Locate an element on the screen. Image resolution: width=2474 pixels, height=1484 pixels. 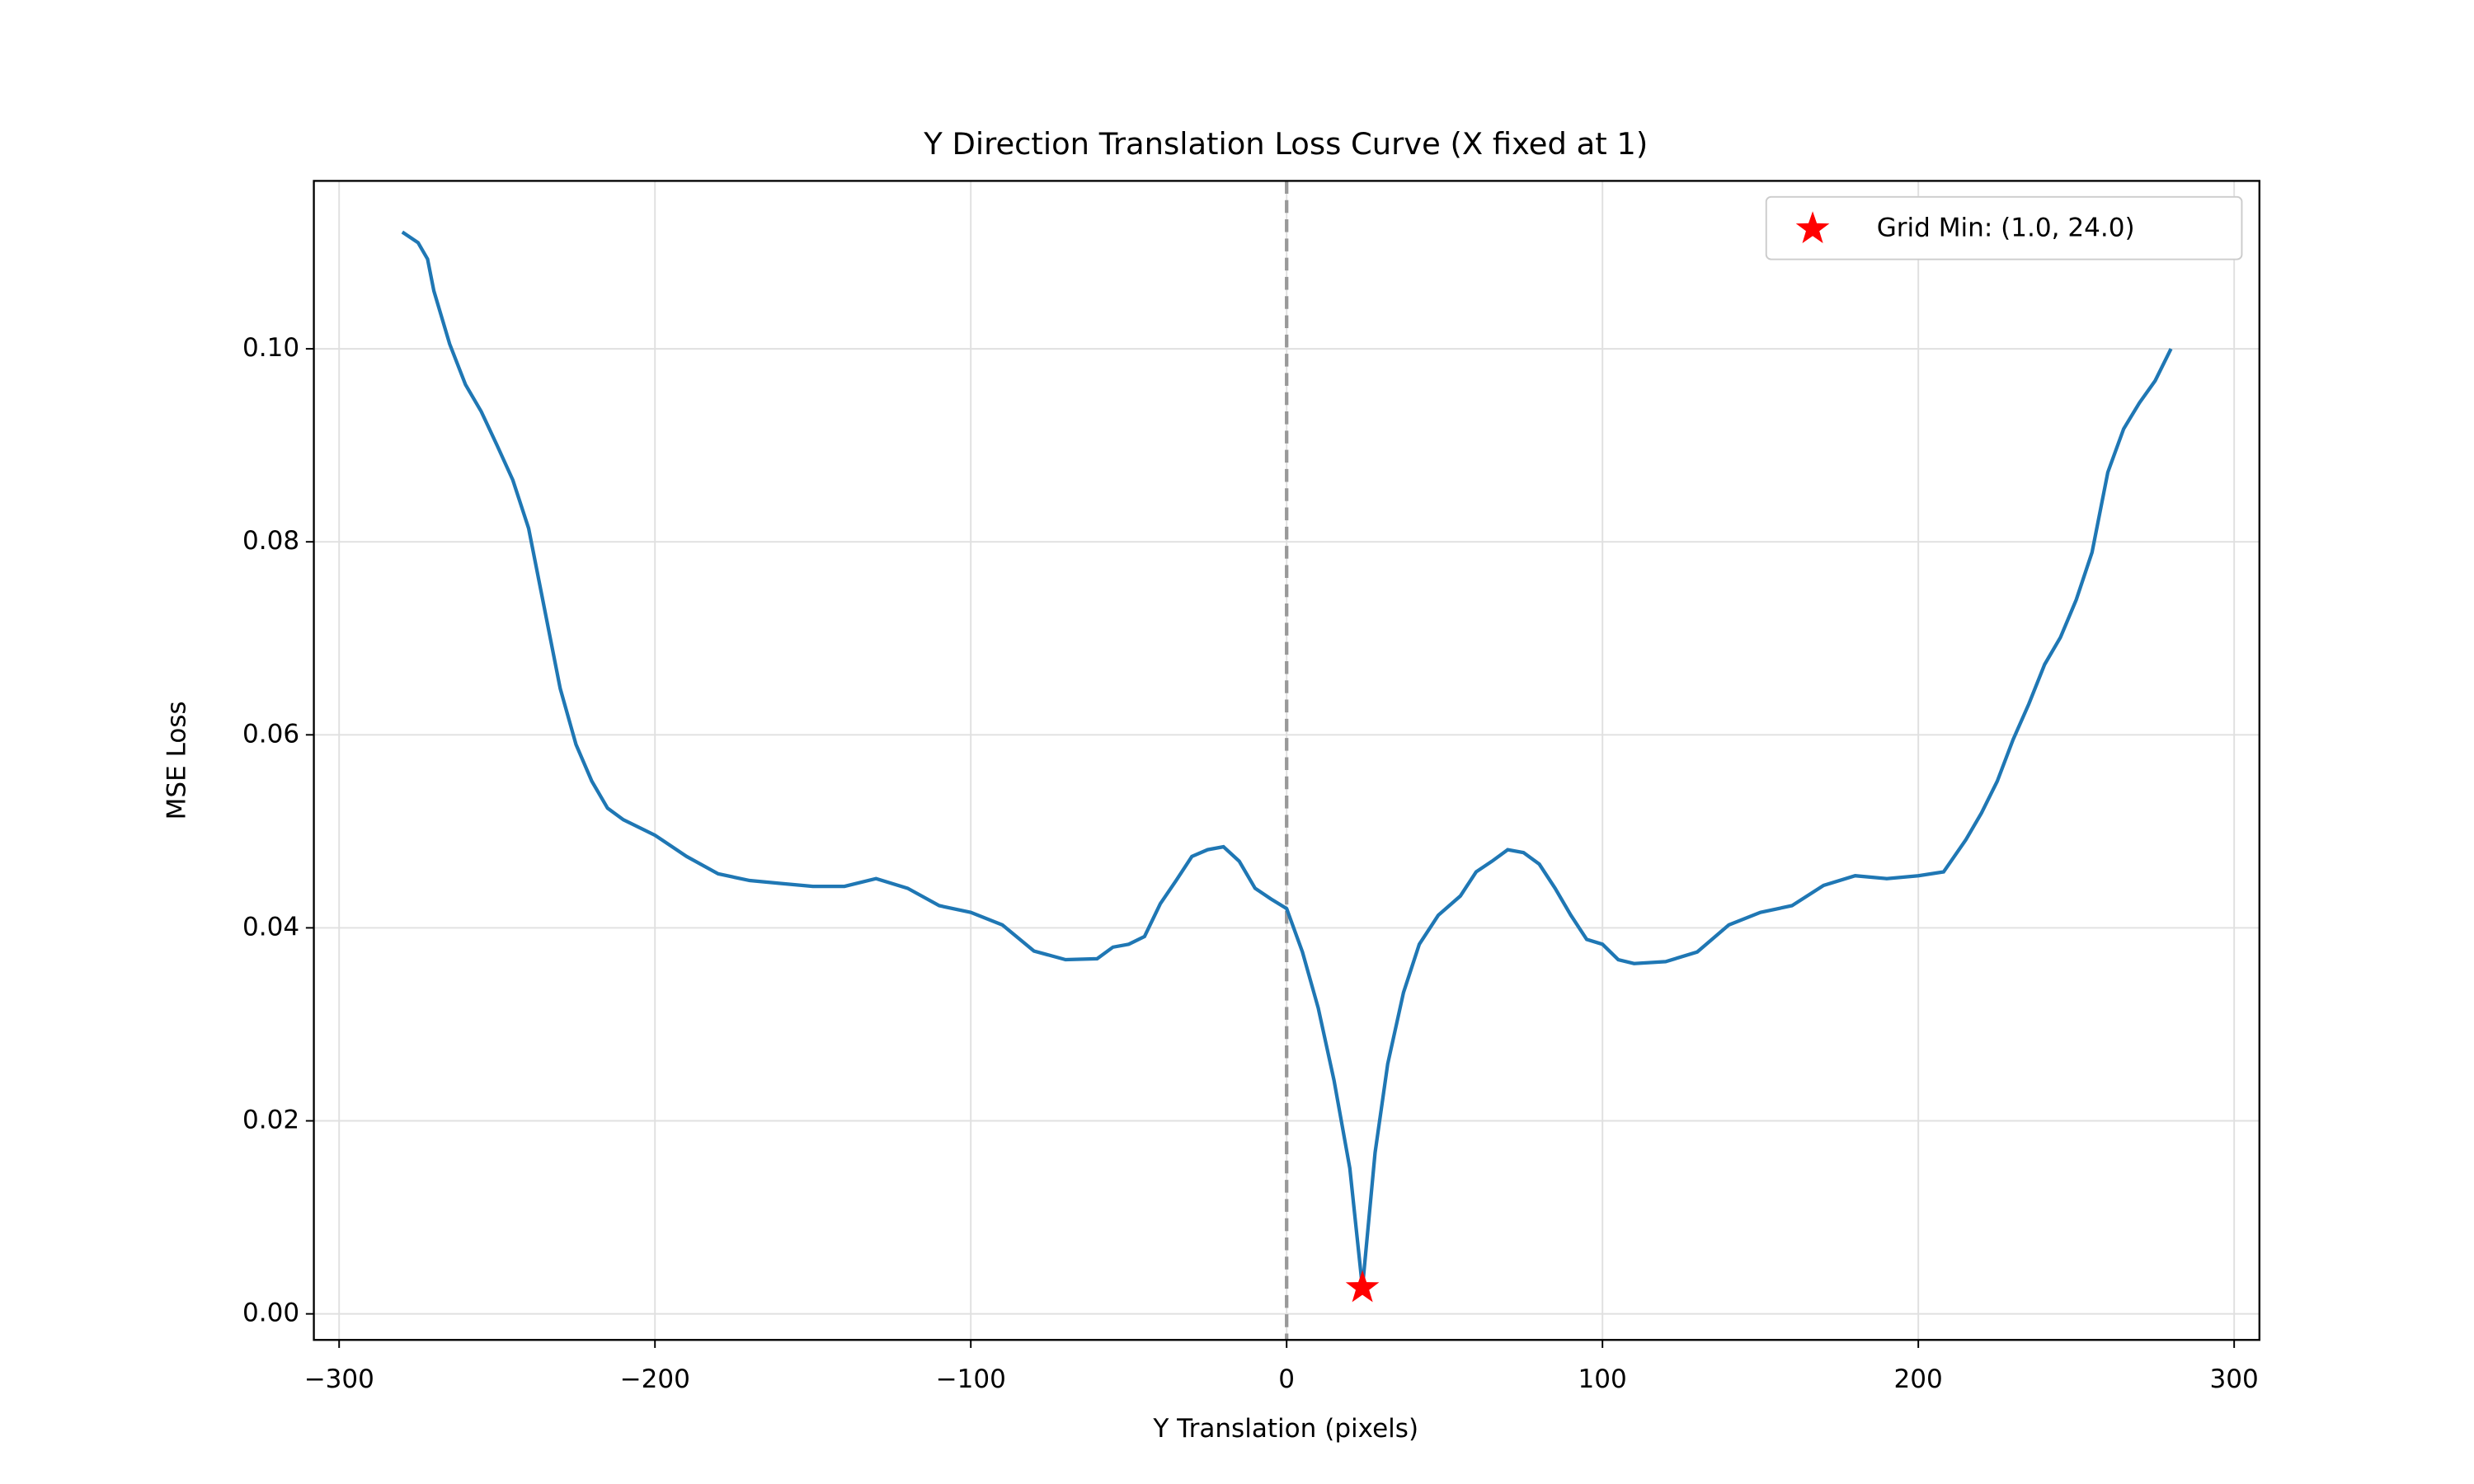
y-tick-label: 0.10 is located at coordinates (270, 348).